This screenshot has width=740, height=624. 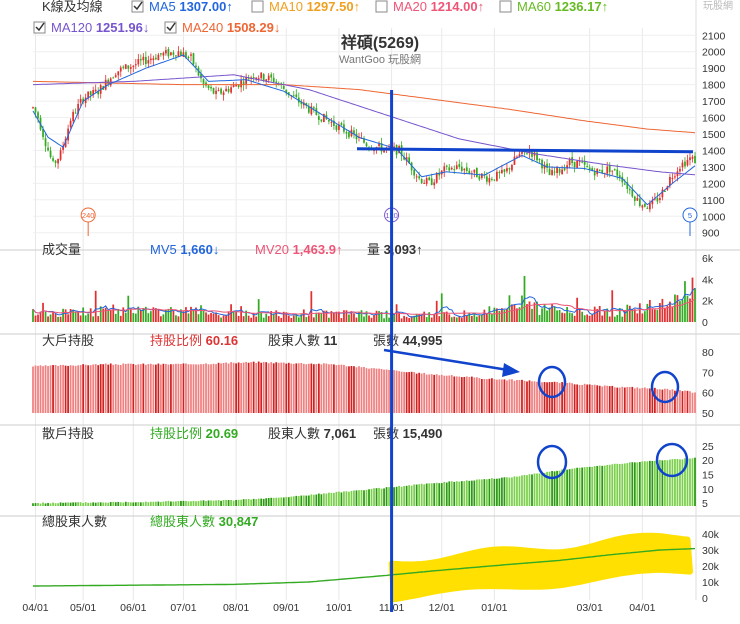 I want to click on indicator-ma5: MA5 1307.00↑, so click(x=182, y=7).